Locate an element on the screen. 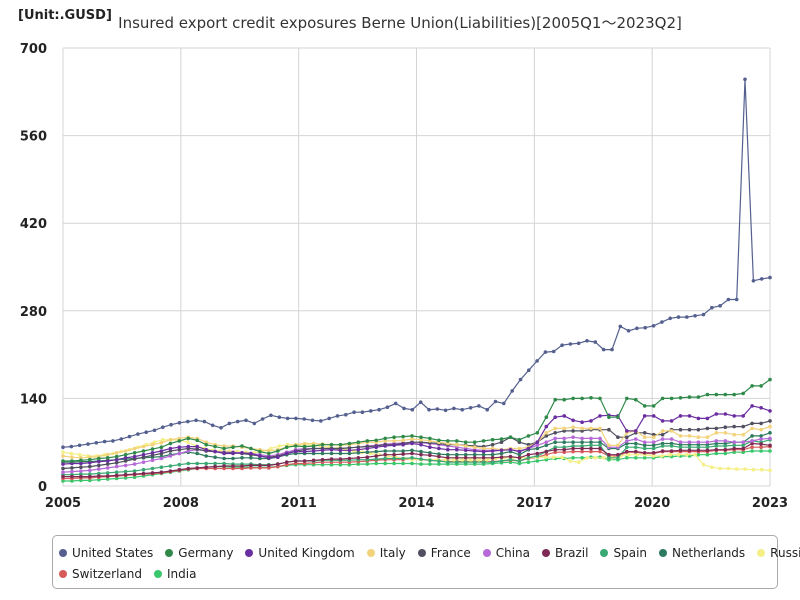 This screenshot has height=600, width=800. legend-item: Russia is located at coordinates (778, 553).